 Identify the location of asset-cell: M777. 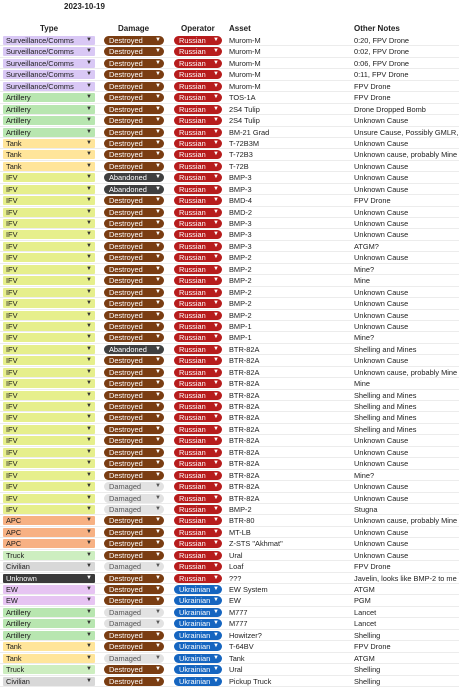
(238, 612).